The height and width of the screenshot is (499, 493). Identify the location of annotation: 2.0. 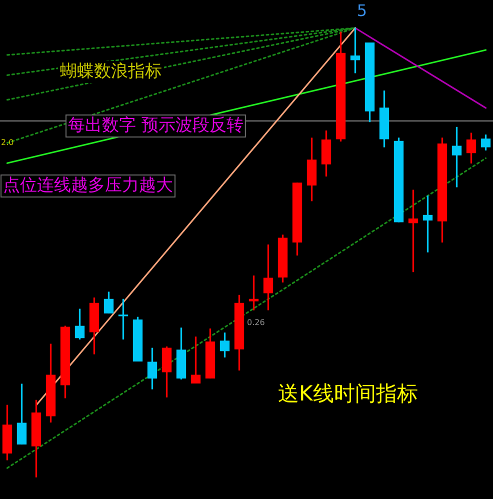
(7, 143).